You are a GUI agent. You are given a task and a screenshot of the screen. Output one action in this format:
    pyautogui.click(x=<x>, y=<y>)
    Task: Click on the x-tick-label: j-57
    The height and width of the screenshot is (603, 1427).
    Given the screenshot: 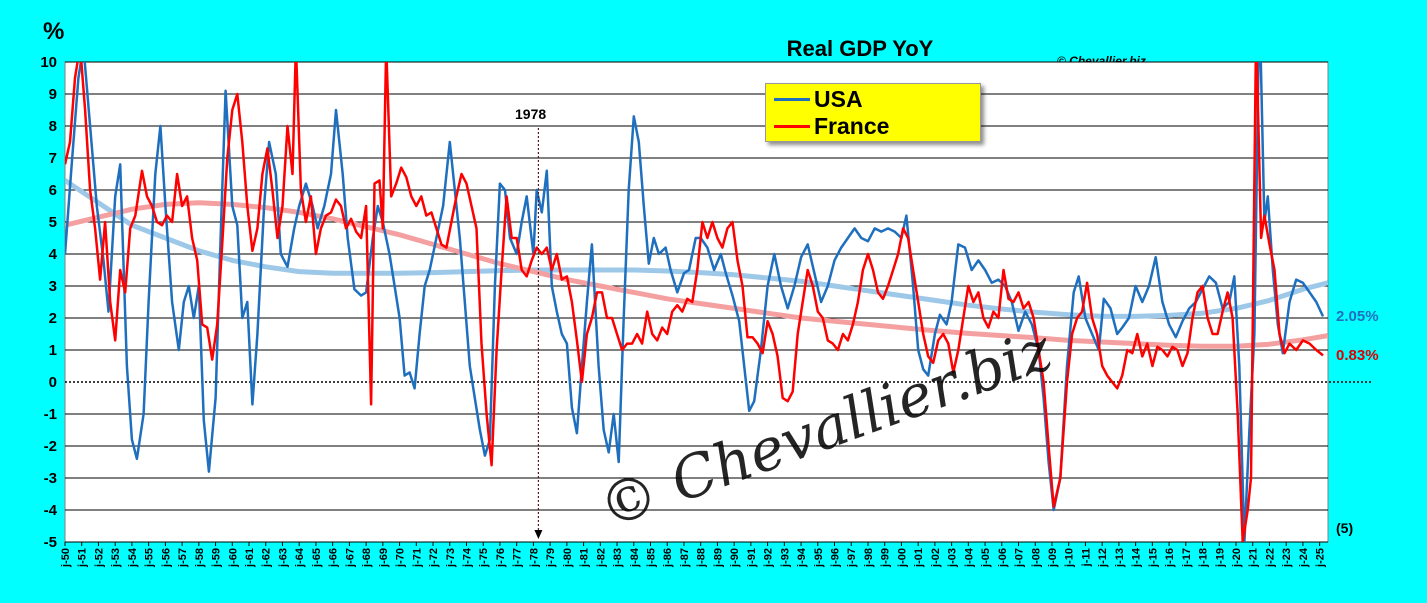 What is the action you would take?
    pyautogui.click(x=183, y=558)
    